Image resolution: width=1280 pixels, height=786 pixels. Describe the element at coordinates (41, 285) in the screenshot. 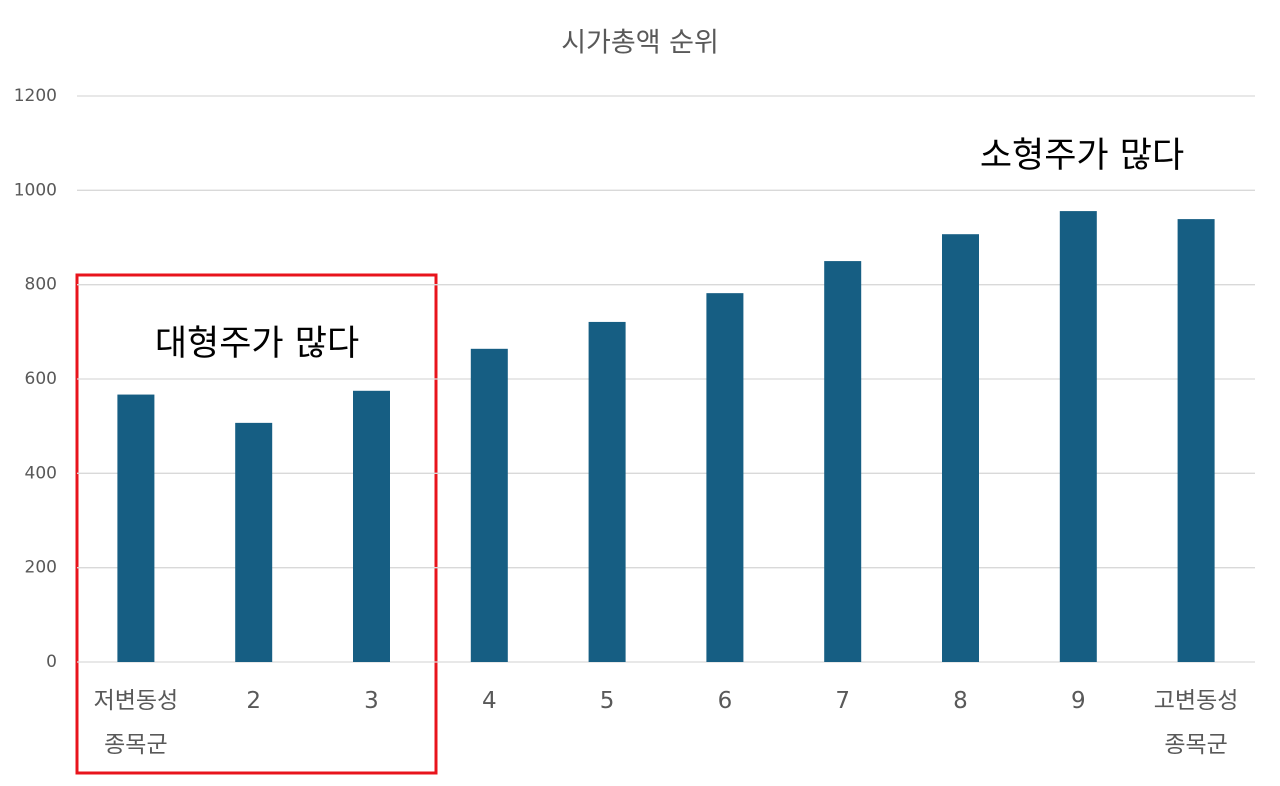

I see `y-tick-label: 800` at that location.